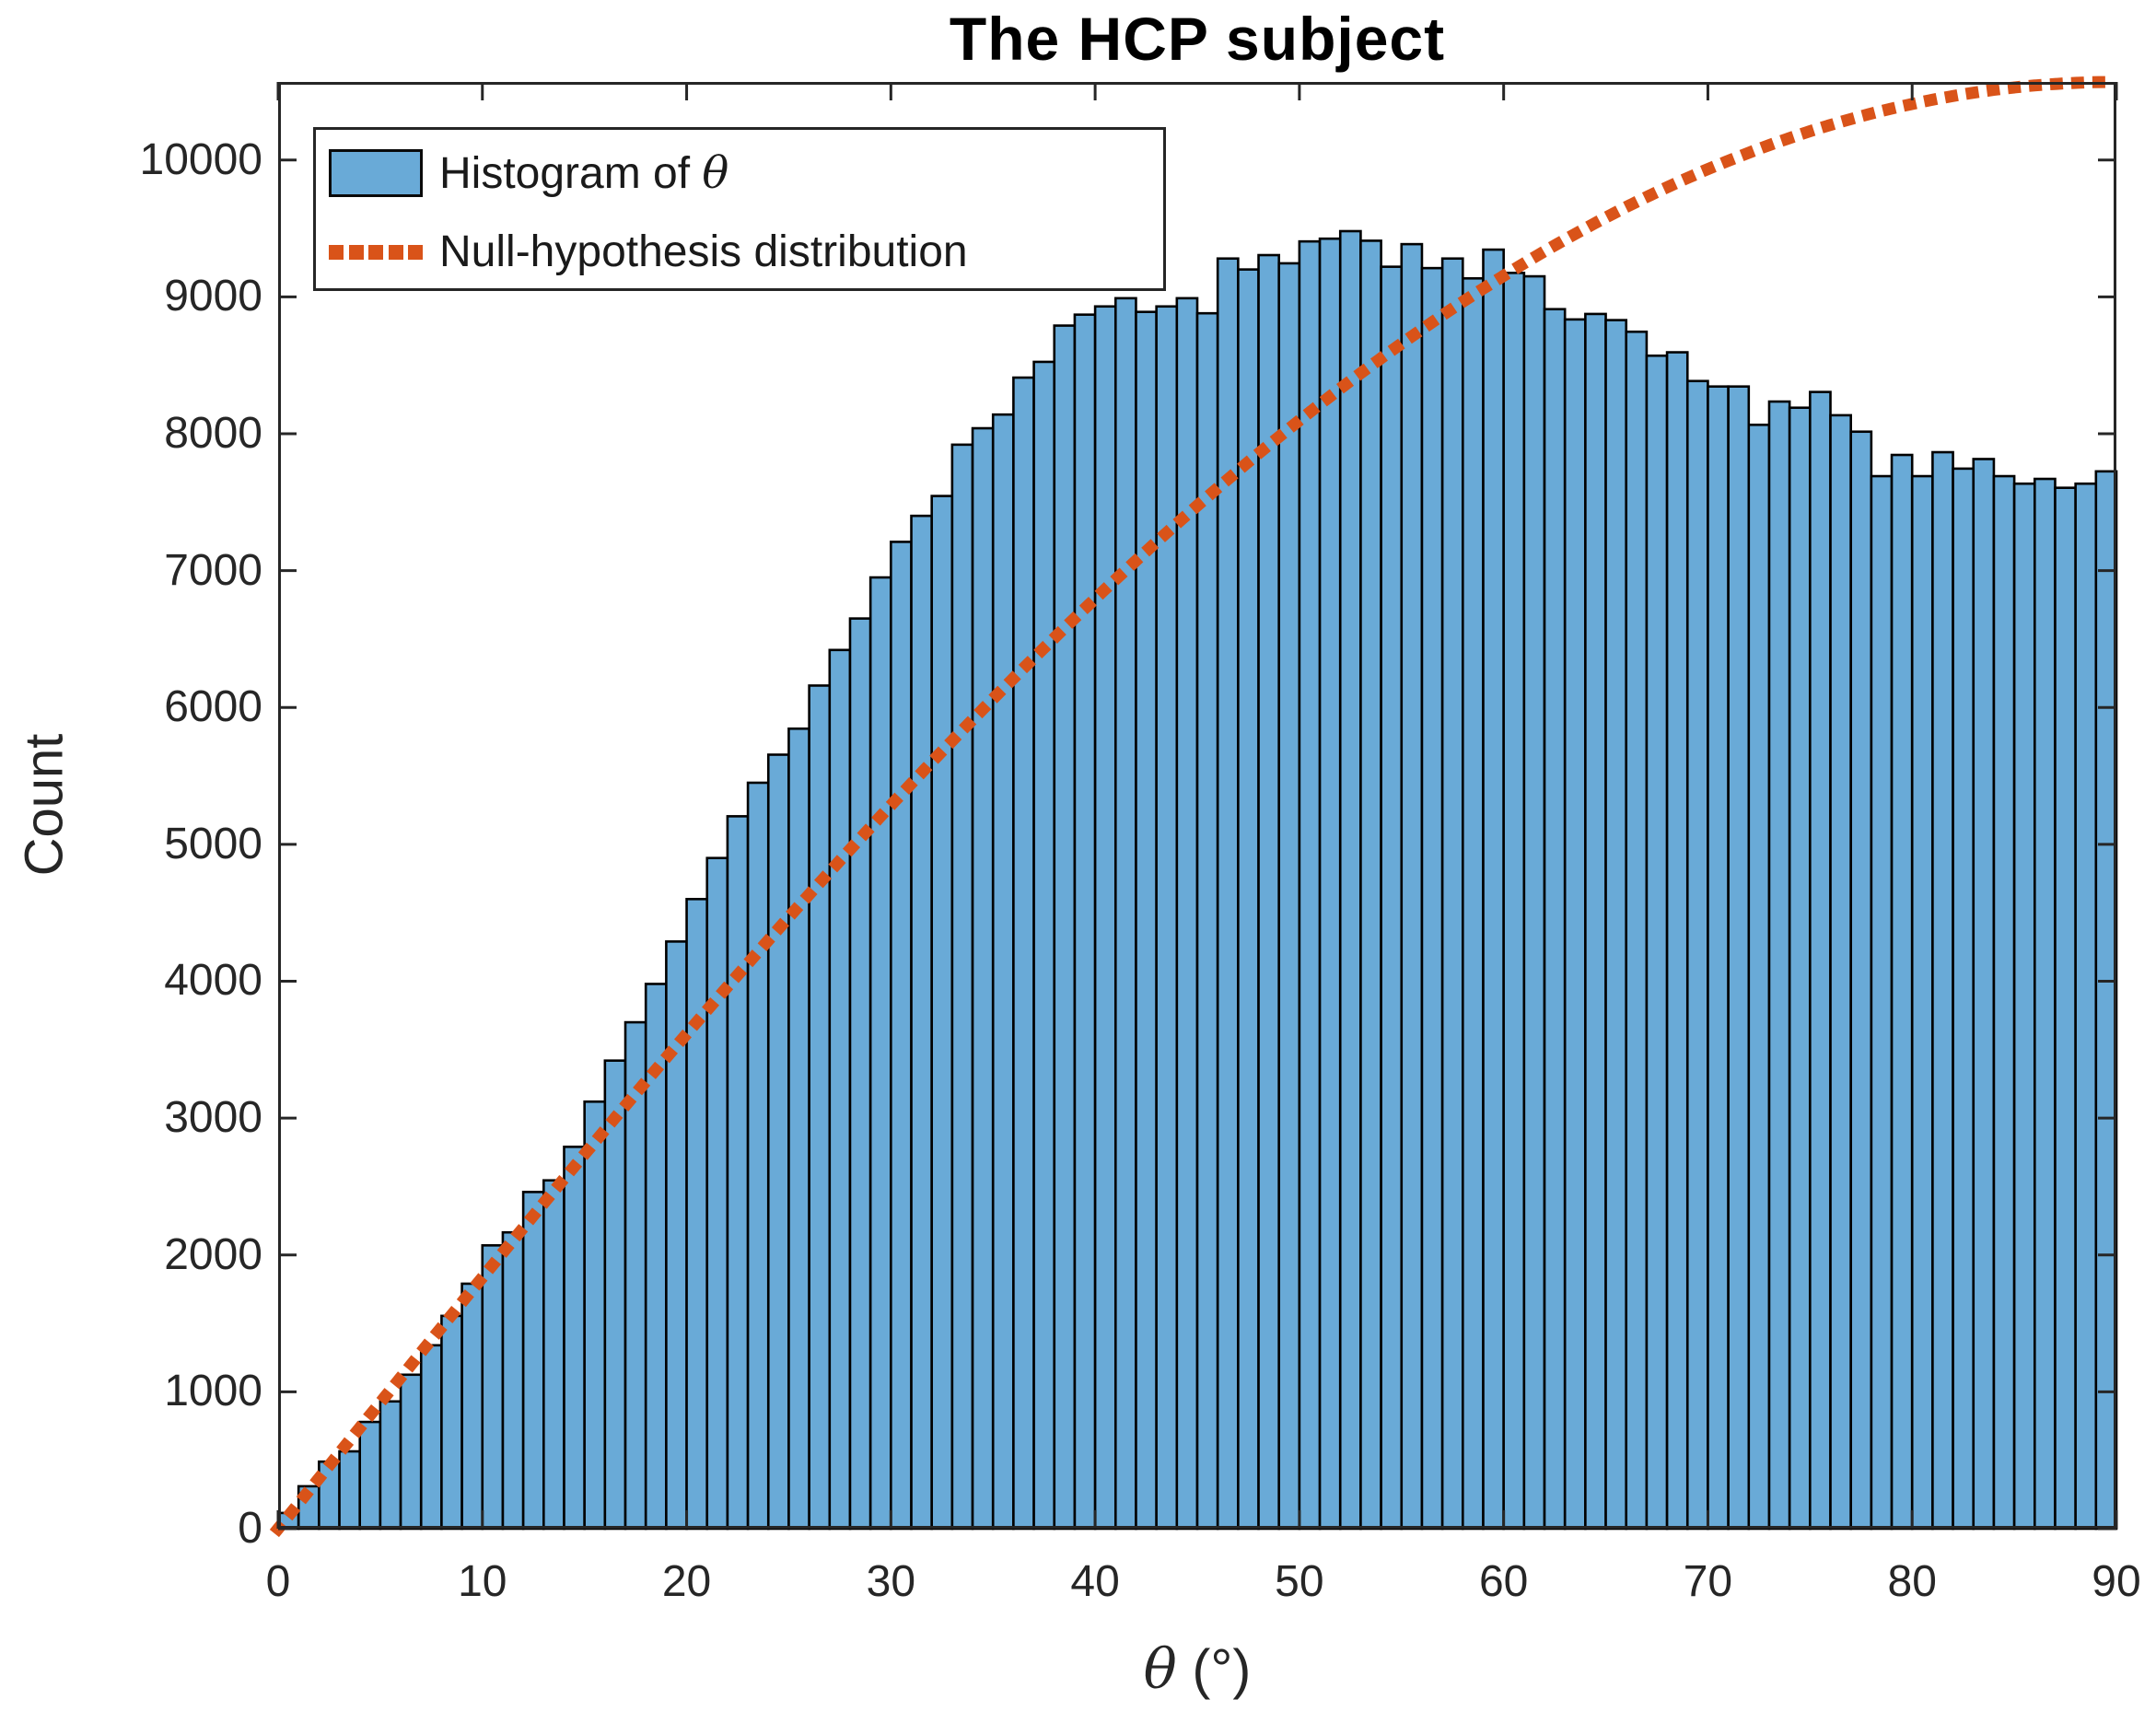 The image size is (2156, 1723). I want to click on theta-symbol: θ, so click(1160, 1669).